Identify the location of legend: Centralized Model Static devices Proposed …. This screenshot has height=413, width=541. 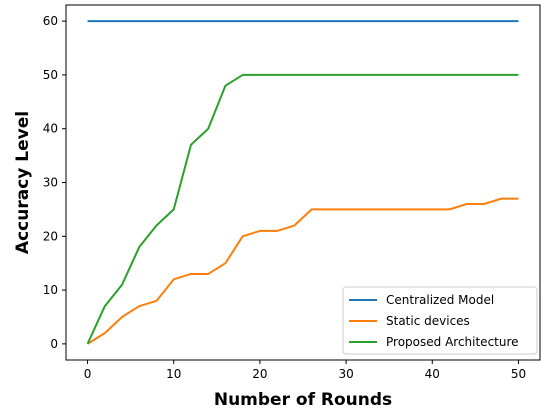
(440, 320).